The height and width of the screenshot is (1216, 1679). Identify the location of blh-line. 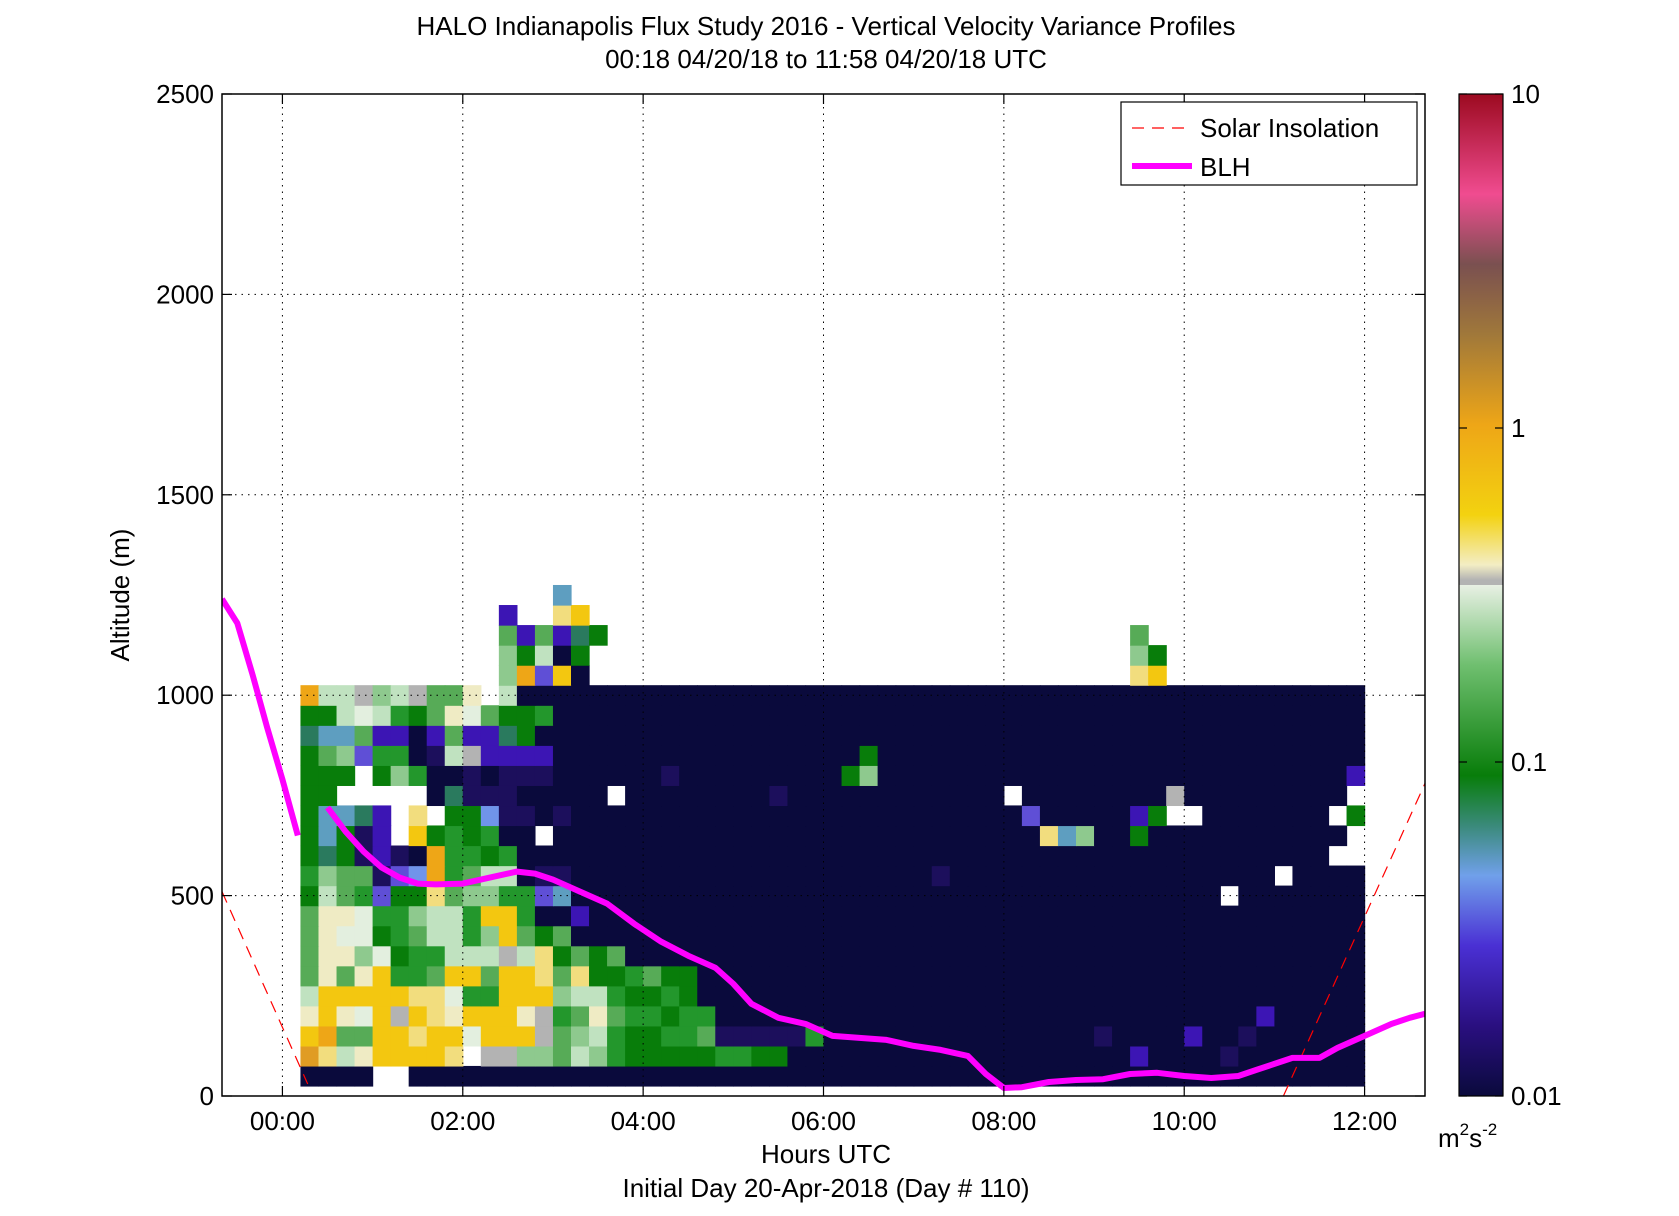
(261, 717).